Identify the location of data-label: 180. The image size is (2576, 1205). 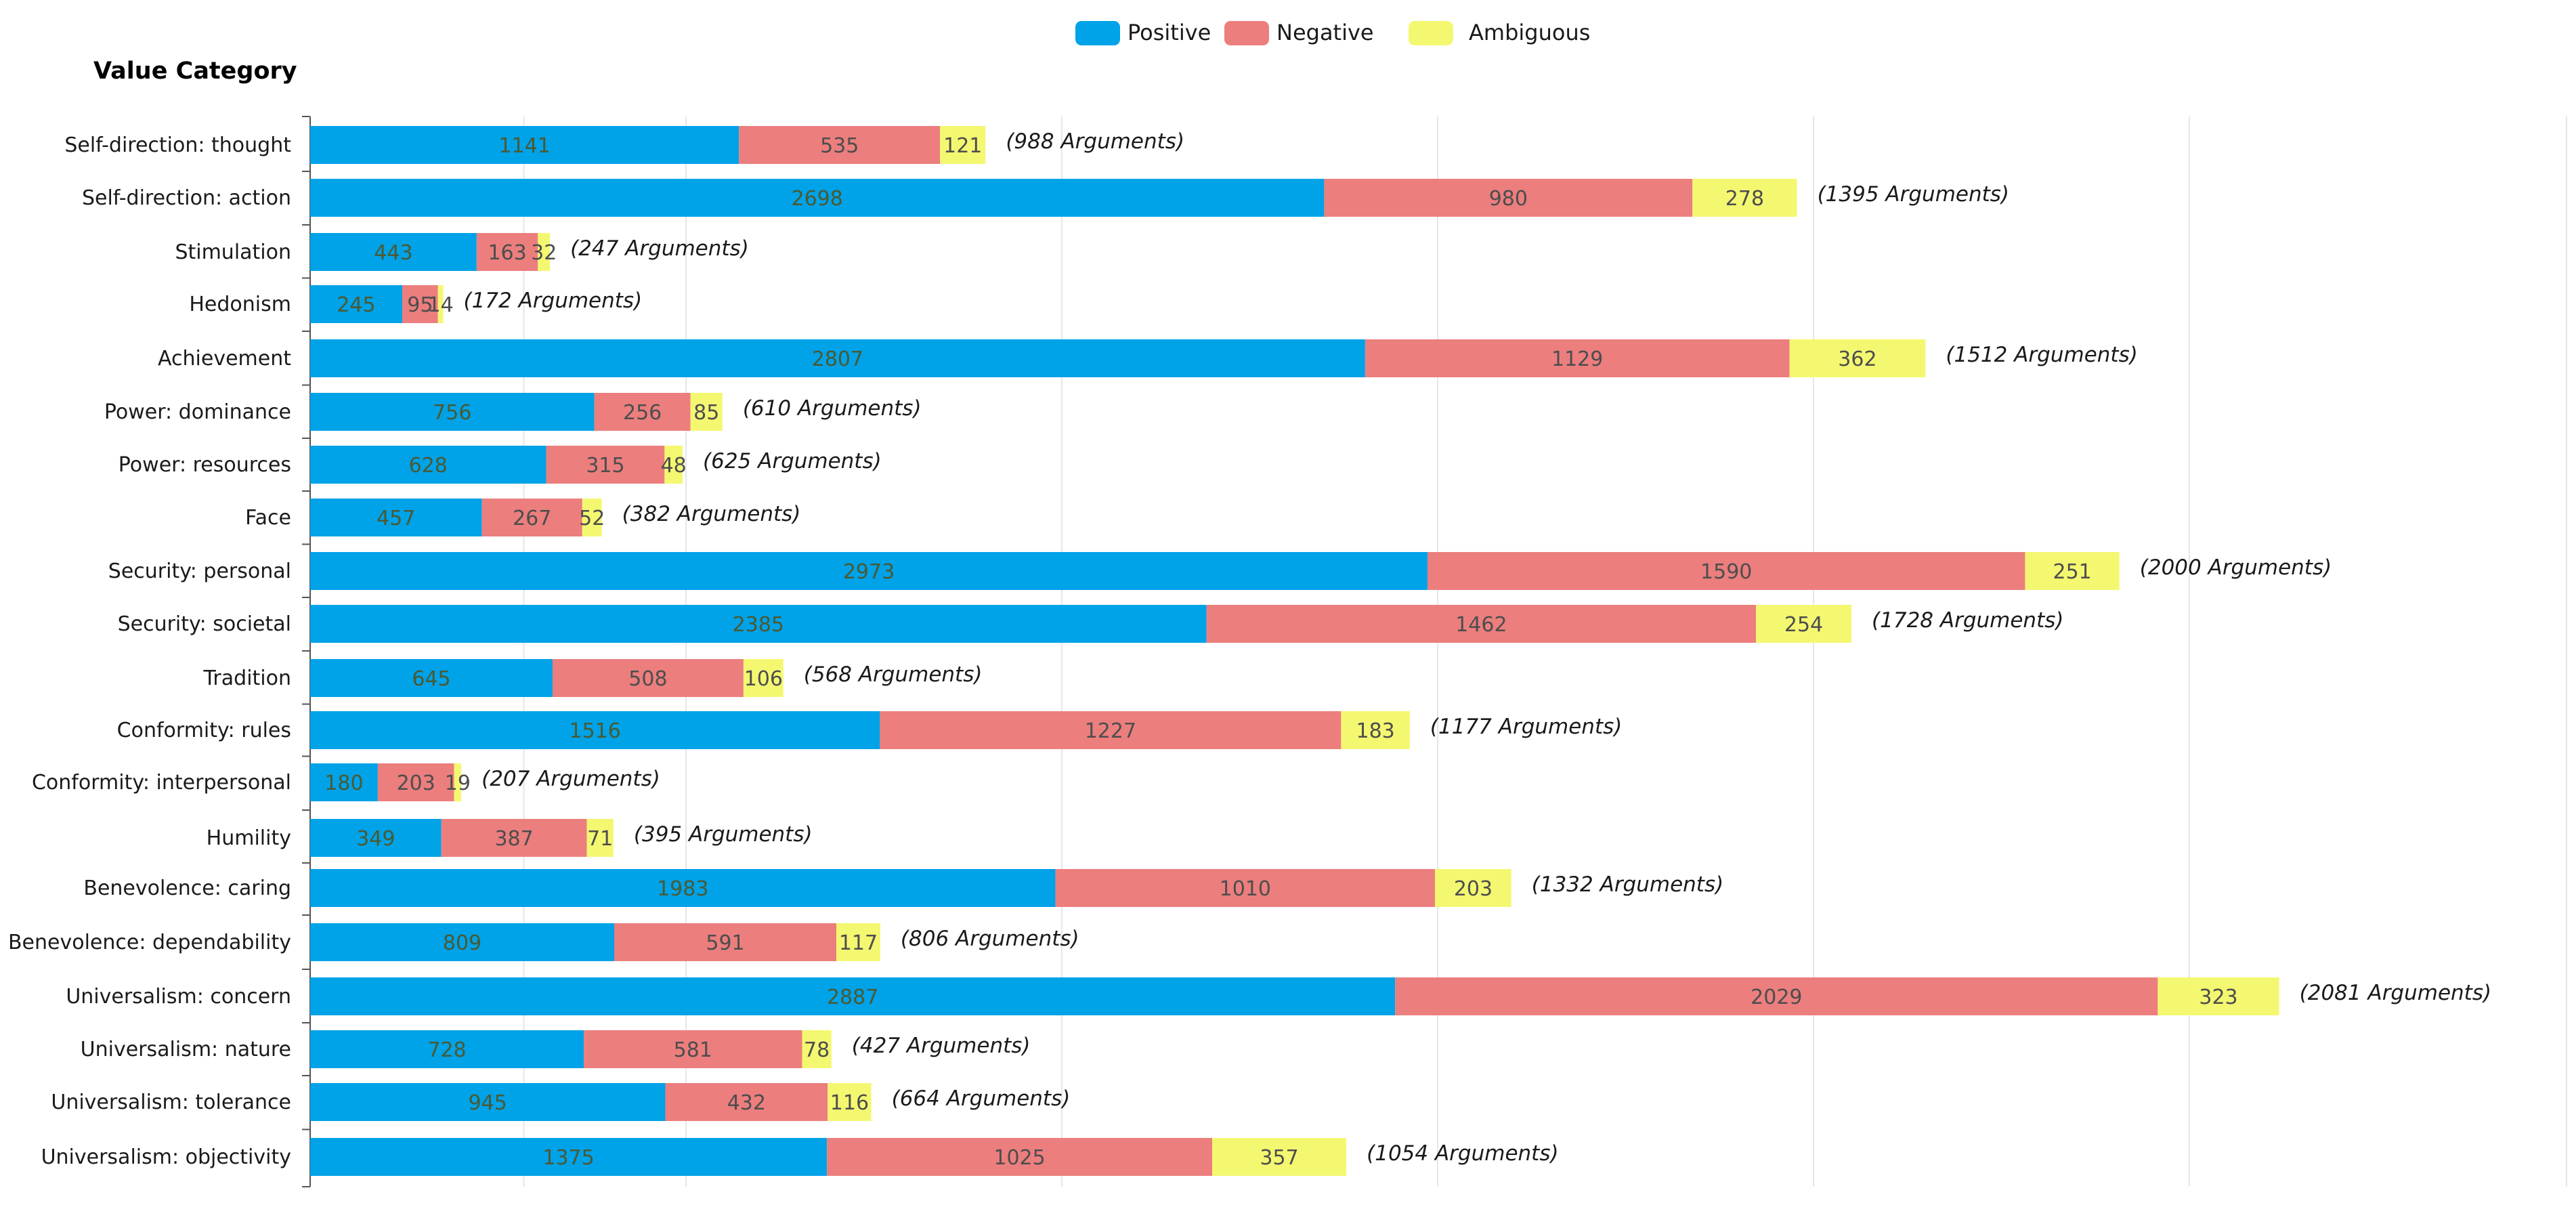
(343, 783).